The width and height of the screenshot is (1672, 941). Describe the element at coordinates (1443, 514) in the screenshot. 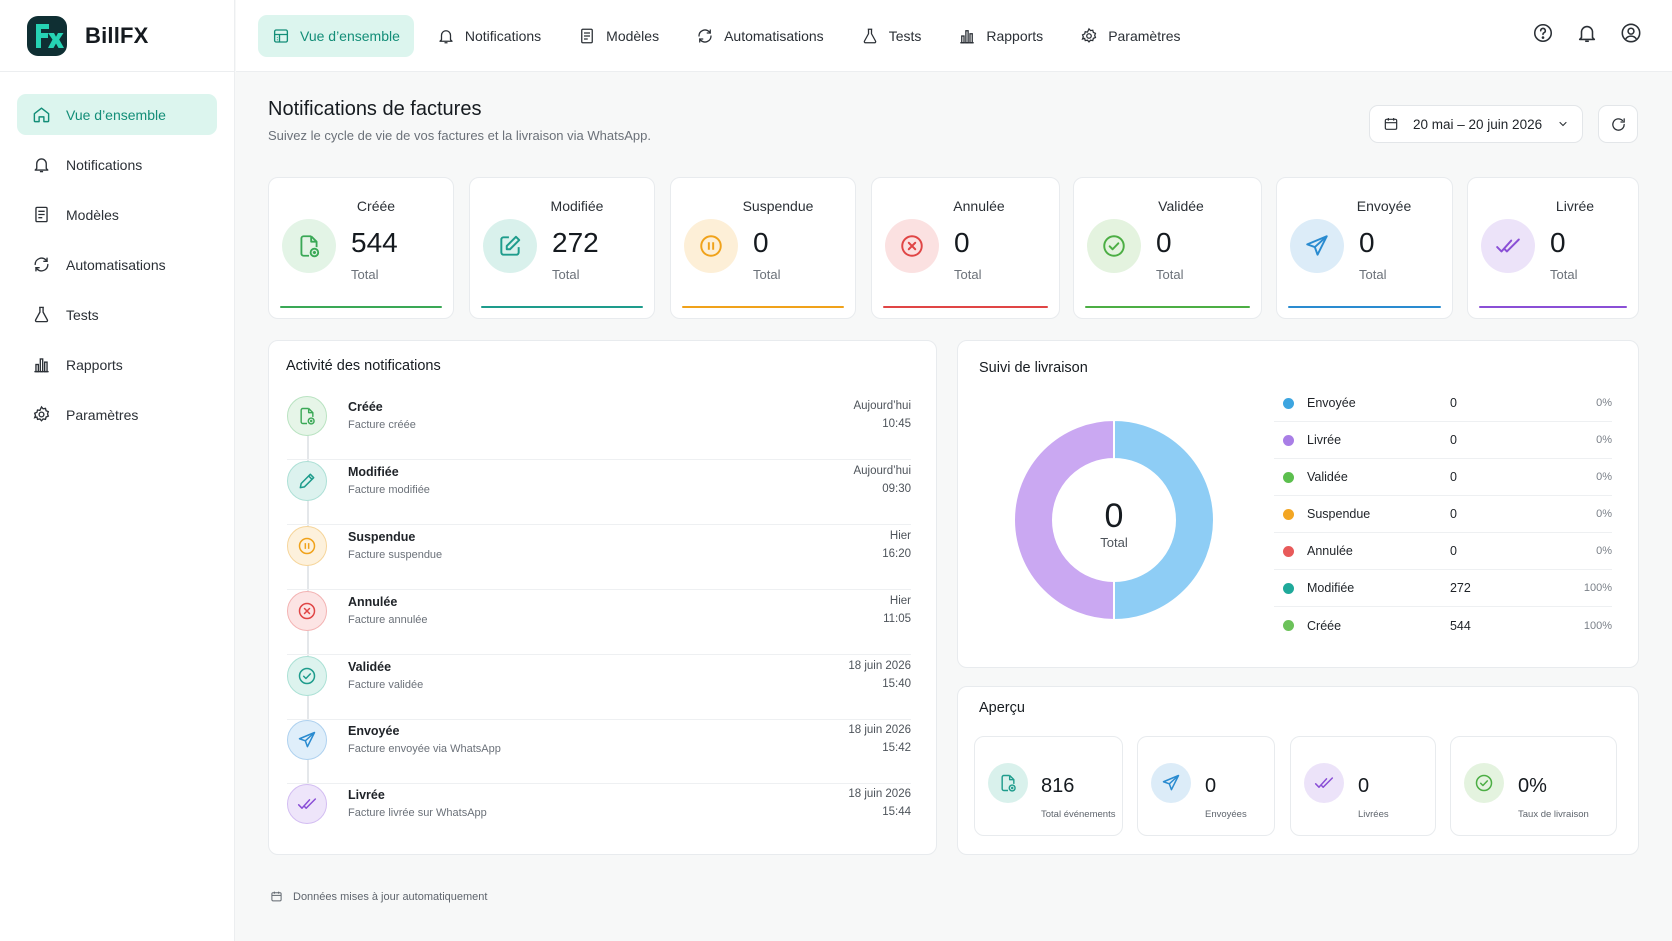

I see `legend-row: Suspendue 0 0%` at that location.